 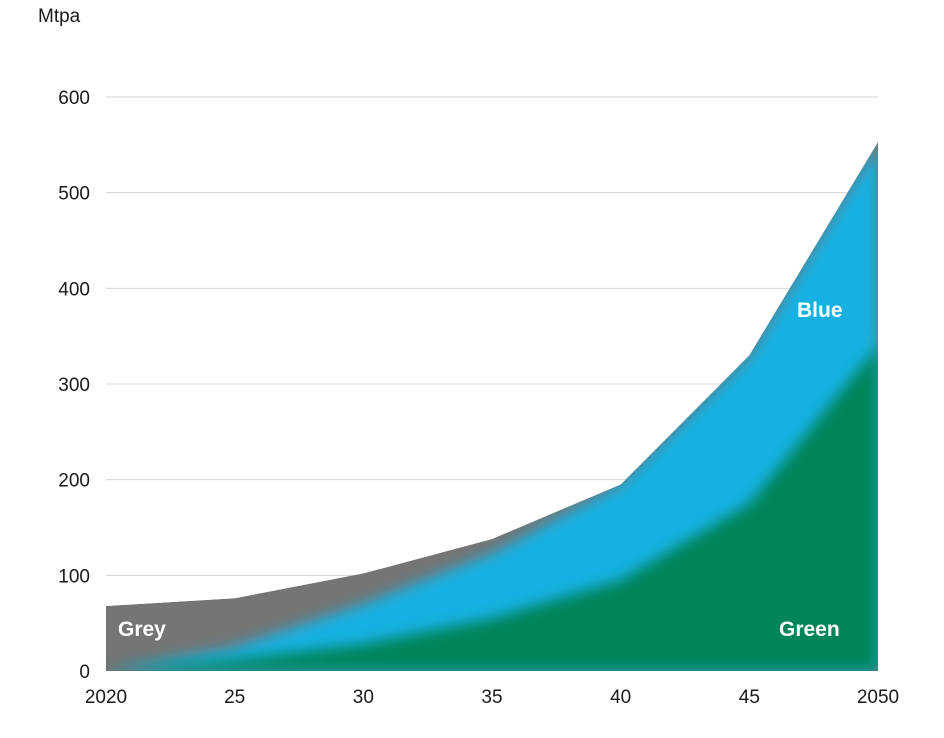 I want to click on x-tick-2020: 2020, so click(x=106, y=697).